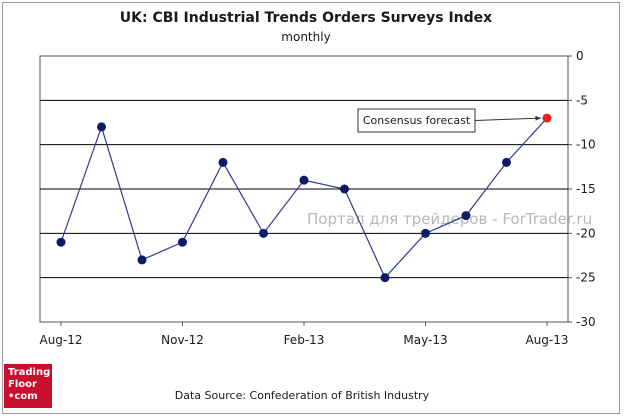 The height and width of the screenshot is (418, 624). I want to click on chart-subtitle: monthly, so click(305, 37).